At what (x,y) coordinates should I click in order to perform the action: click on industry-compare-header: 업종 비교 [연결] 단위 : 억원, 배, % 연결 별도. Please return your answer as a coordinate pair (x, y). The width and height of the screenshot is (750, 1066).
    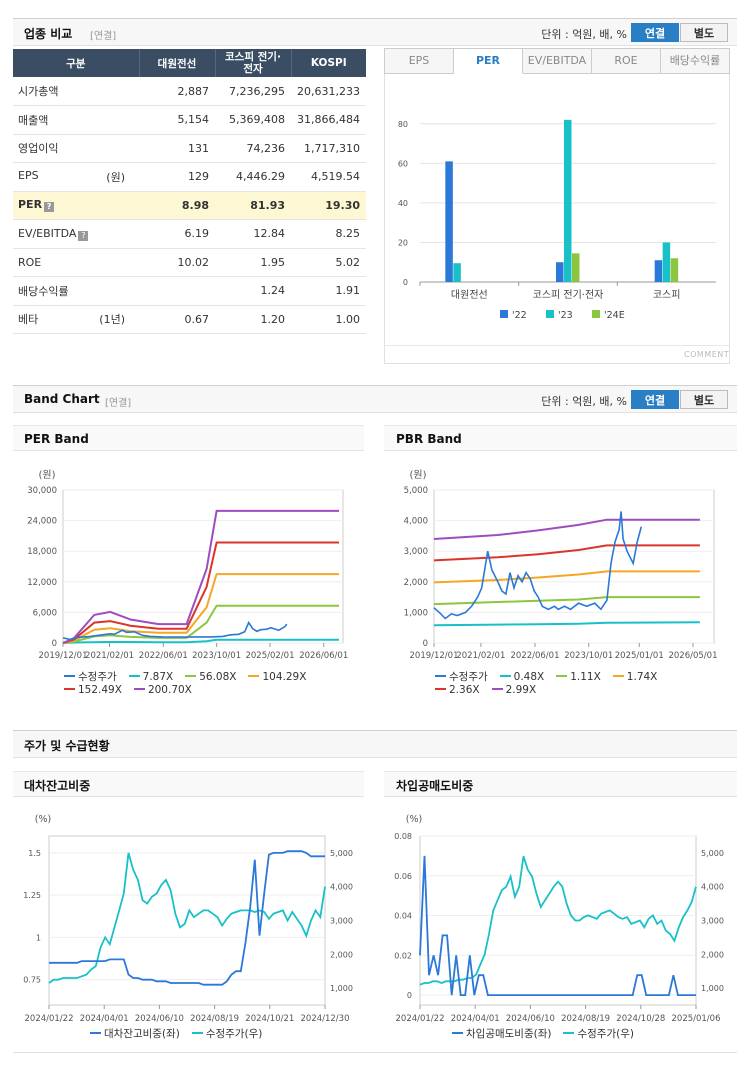
    Looking at the image, I should click on (375, 32).